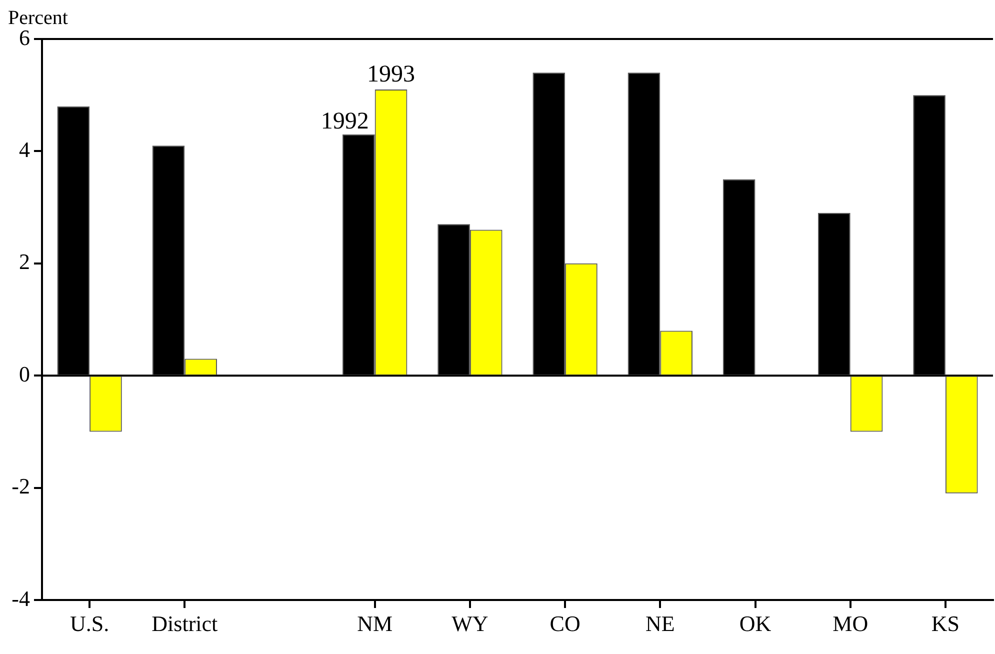 Image resolution: width=995 pixels, height=654 pixels. What do you see at coordinates (185, 623) in the screenshot?
I see `x-tick-label: District` at bounding box center [185, 623].